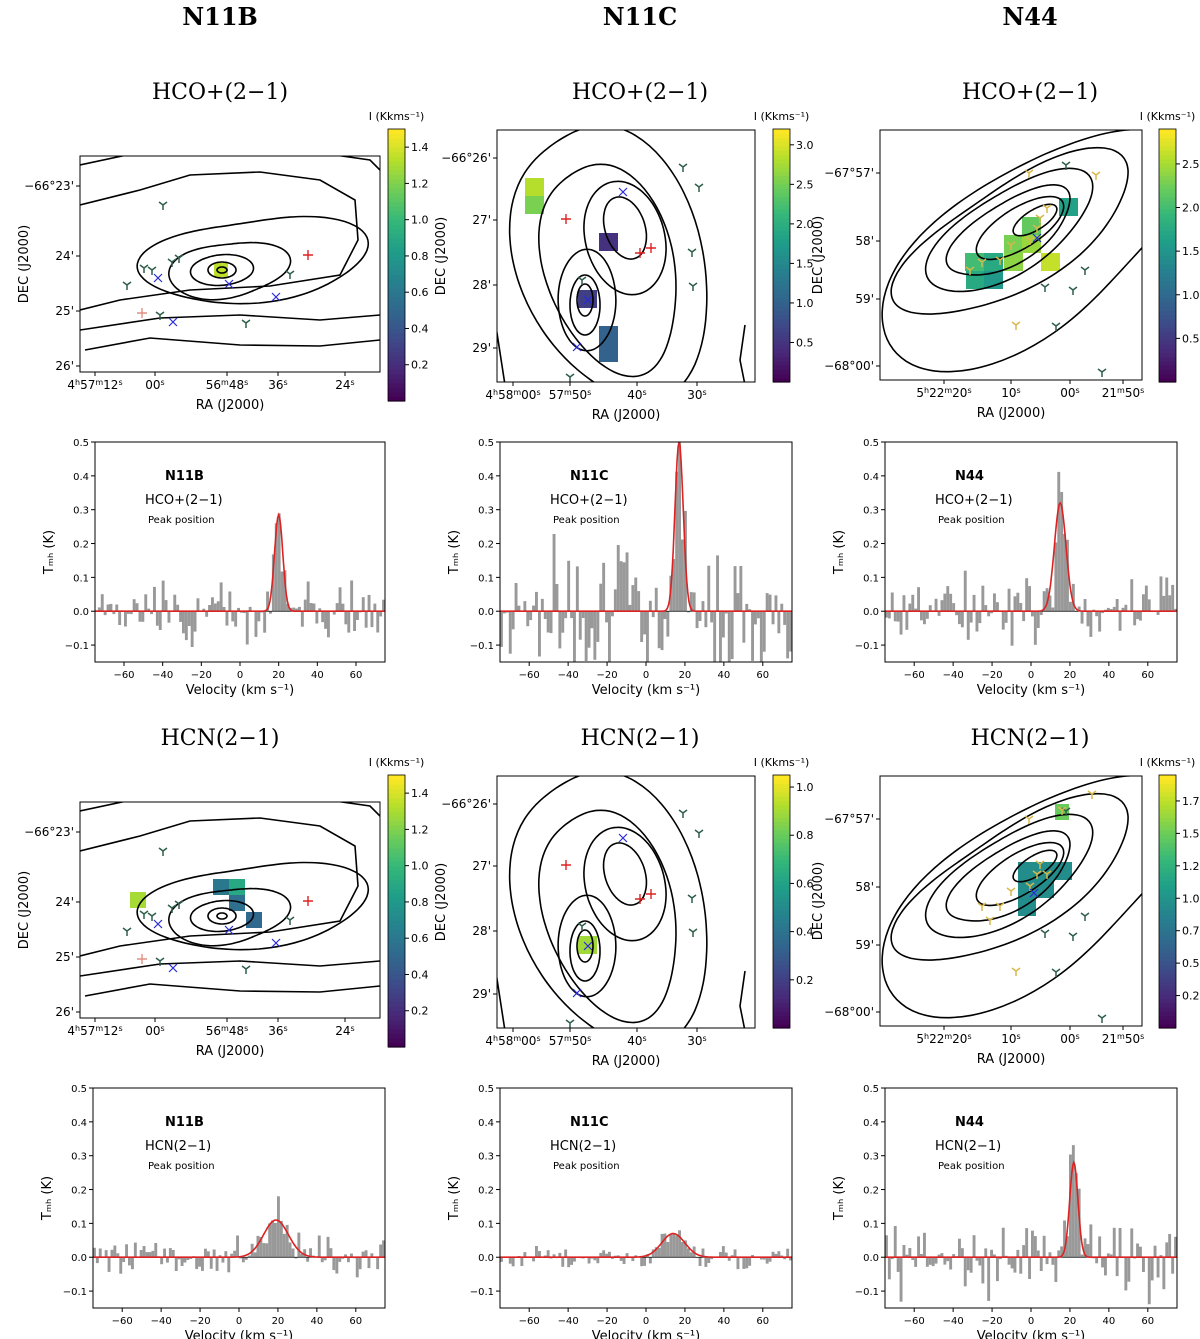  Describe the element at coordinates (1191, 295) in the screenshot. I see `map-n44-hcop-colorbar-tick-label: 1.0` at that location.